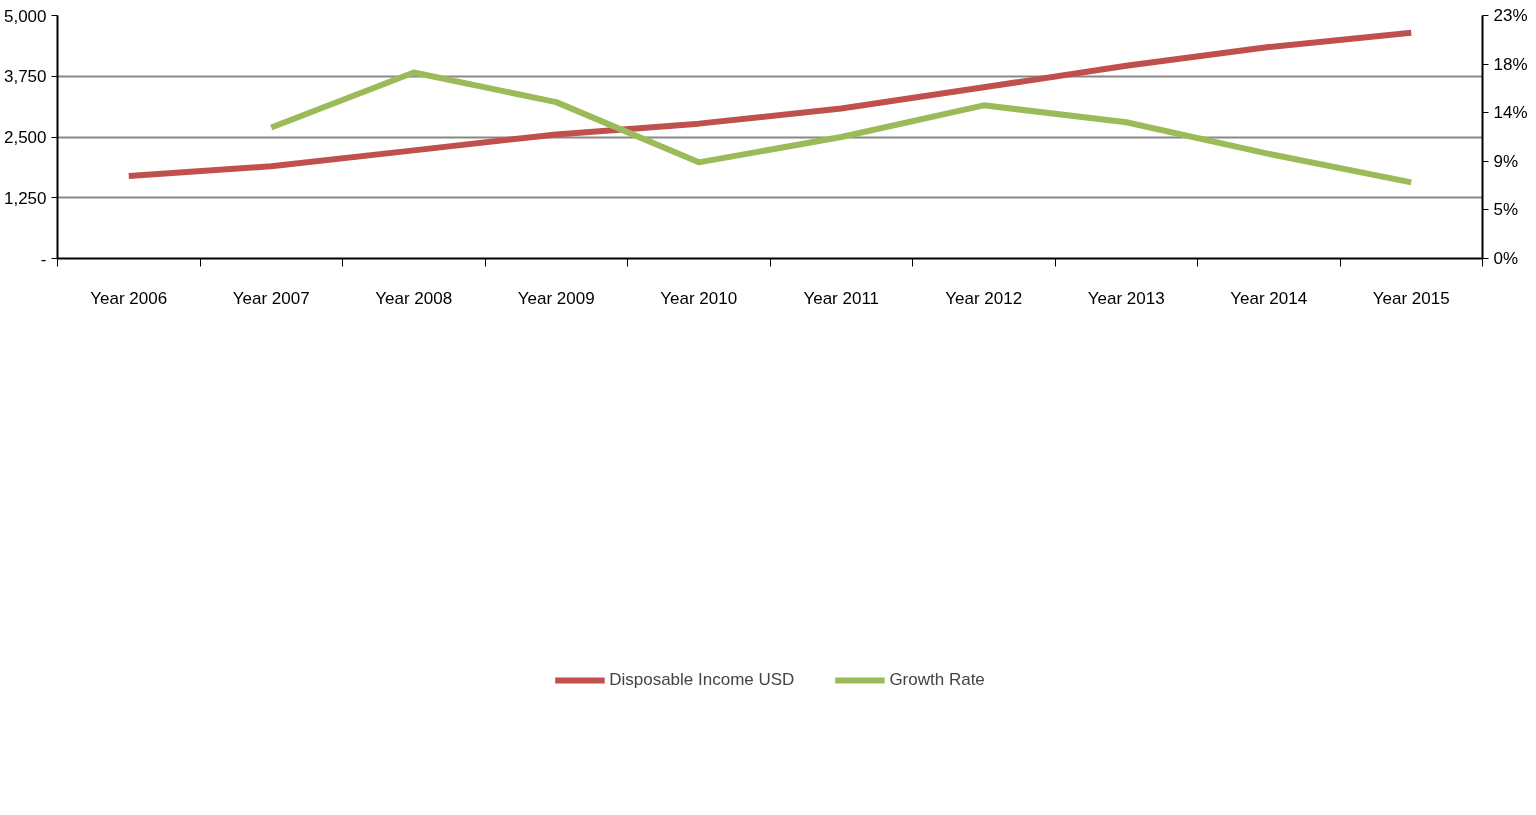  I want to click on legend-label: Growth Rate, so click(937, 680).